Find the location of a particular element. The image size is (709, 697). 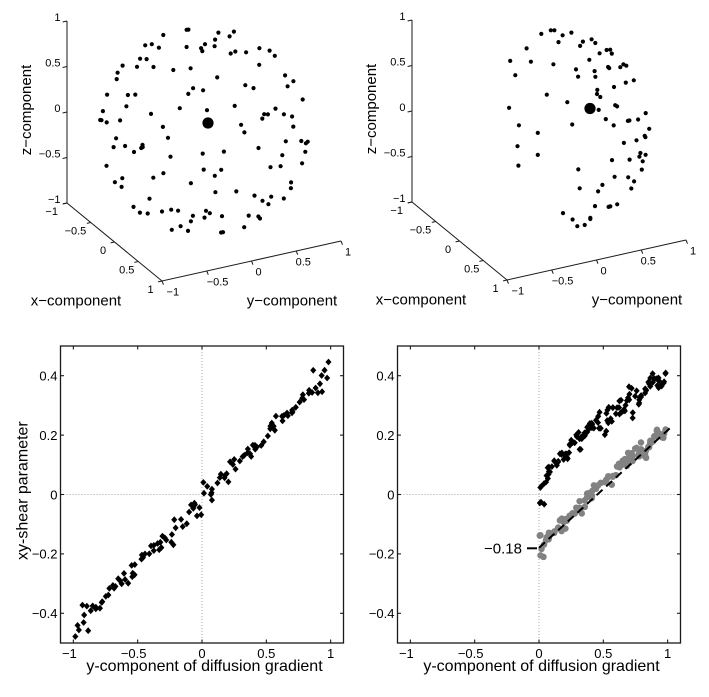

svg-text: −0.18 is located at coordinates (503, 549).